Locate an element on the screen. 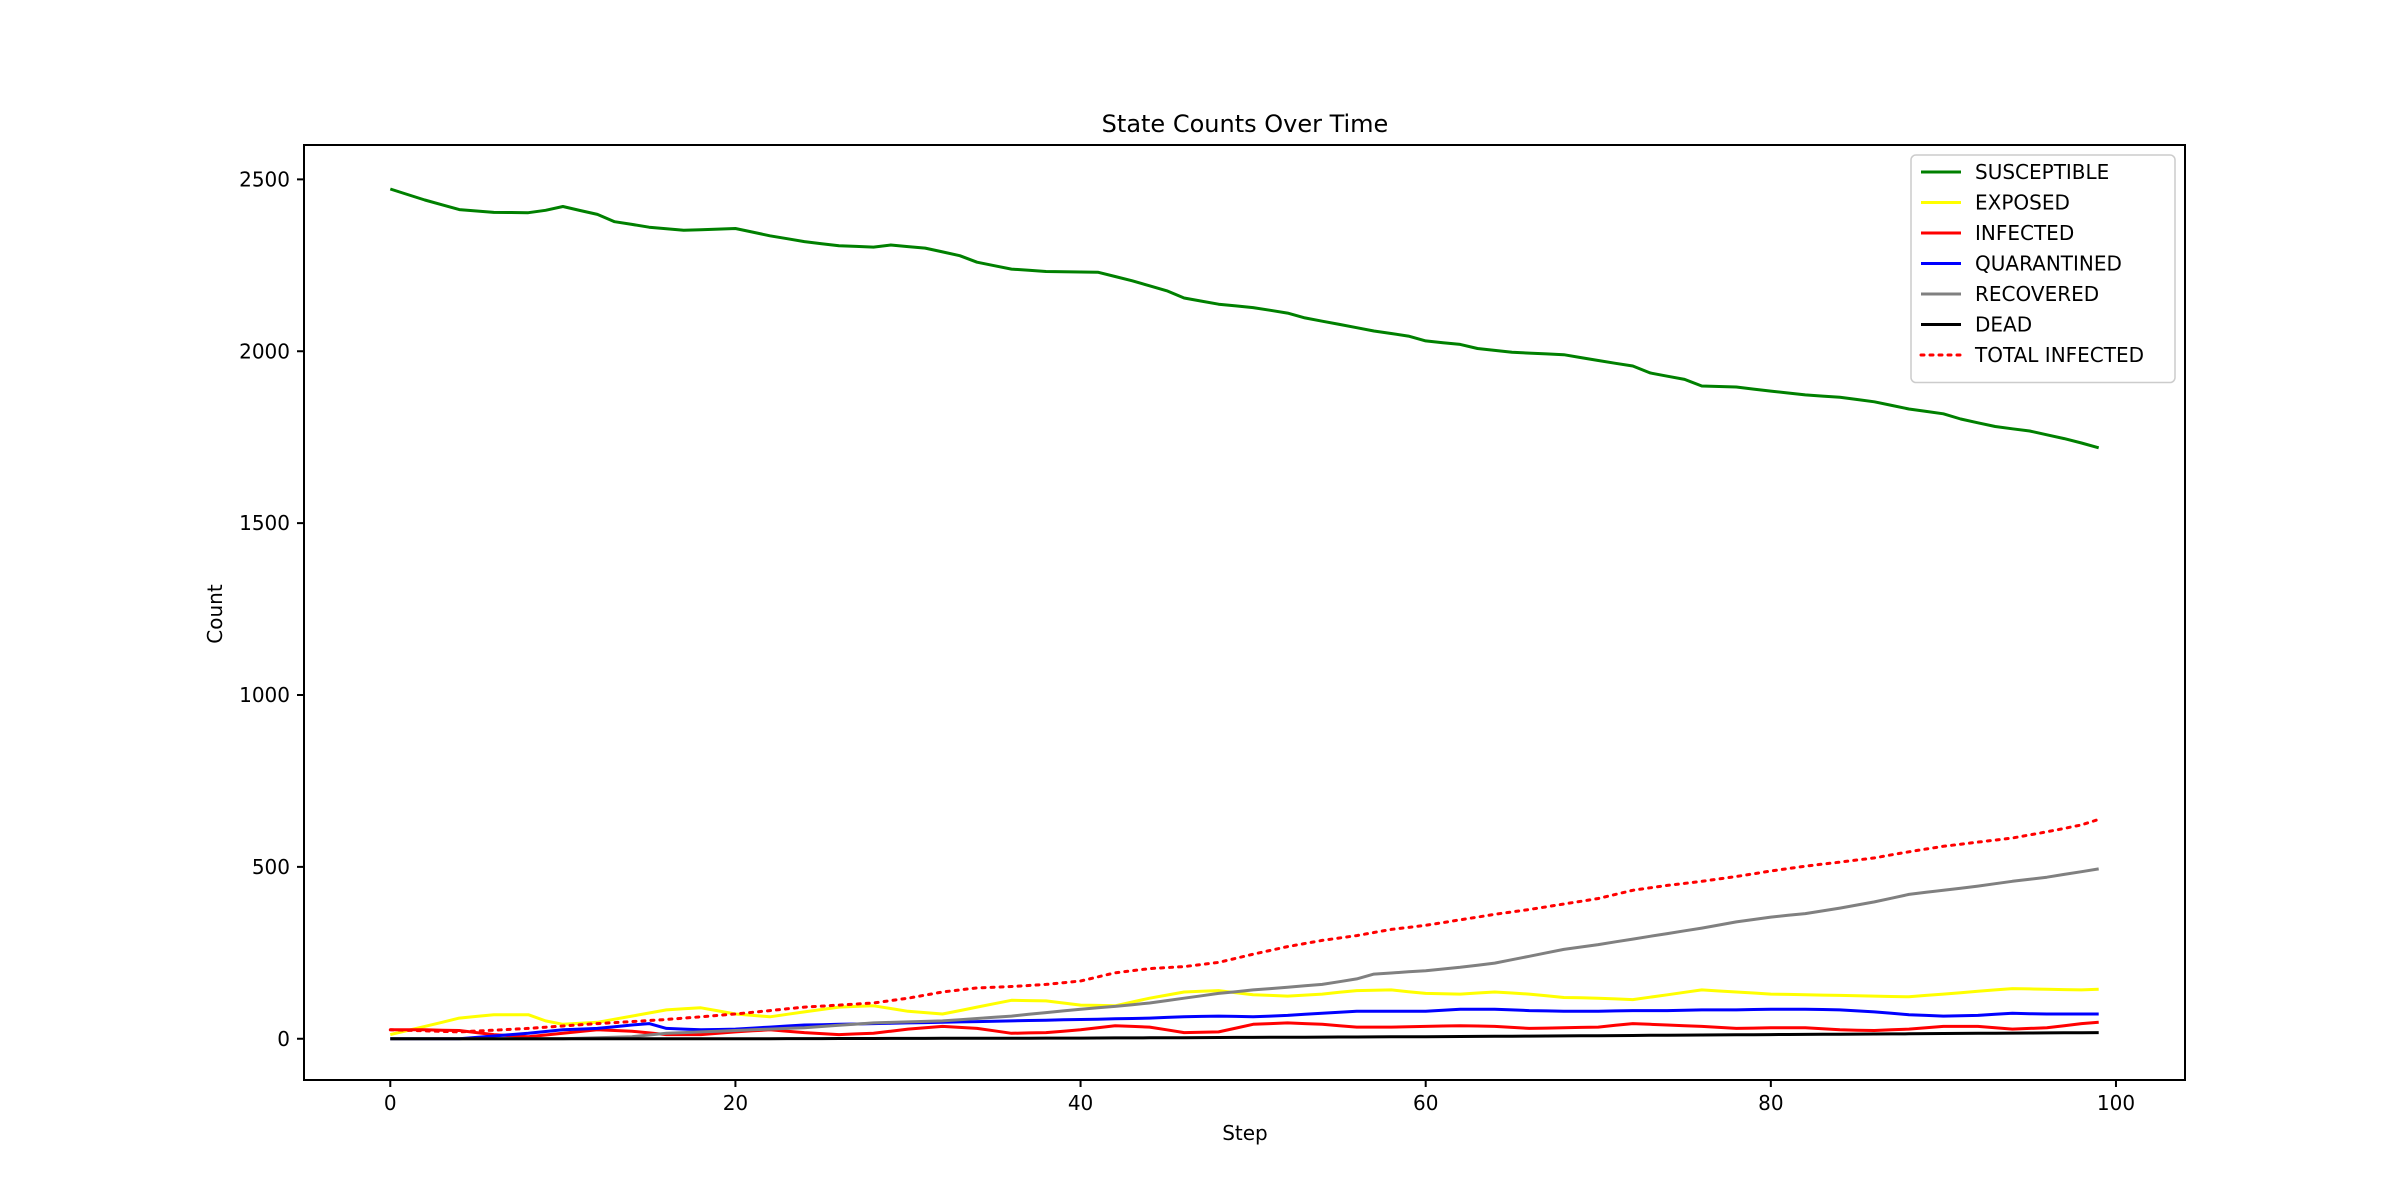  legend-label: EXPOSED is located at coordinates (2022, 203).